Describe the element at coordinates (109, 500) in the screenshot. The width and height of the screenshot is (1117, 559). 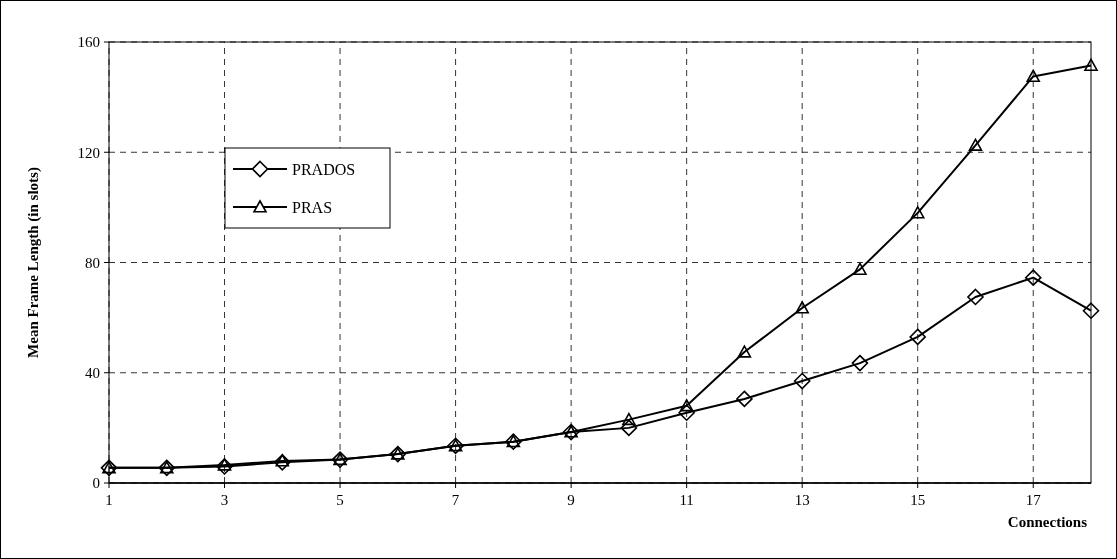
I see `x-tick-label: 1` at that location.